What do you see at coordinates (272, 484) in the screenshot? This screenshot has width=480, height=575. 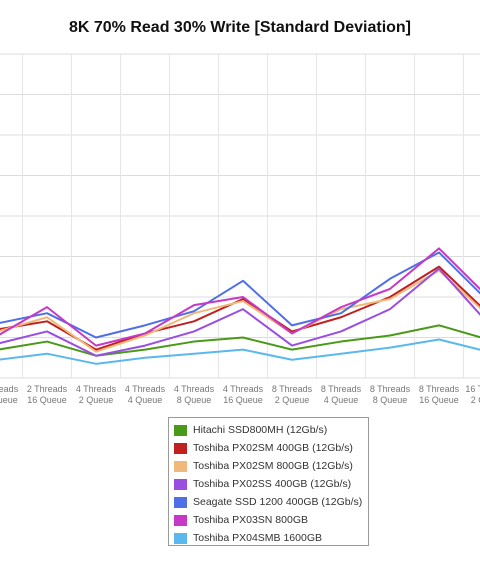 I see `legend-label: Toshiba PX02SS 400GB (12Gb/s)` at bounding box center [272, 484].